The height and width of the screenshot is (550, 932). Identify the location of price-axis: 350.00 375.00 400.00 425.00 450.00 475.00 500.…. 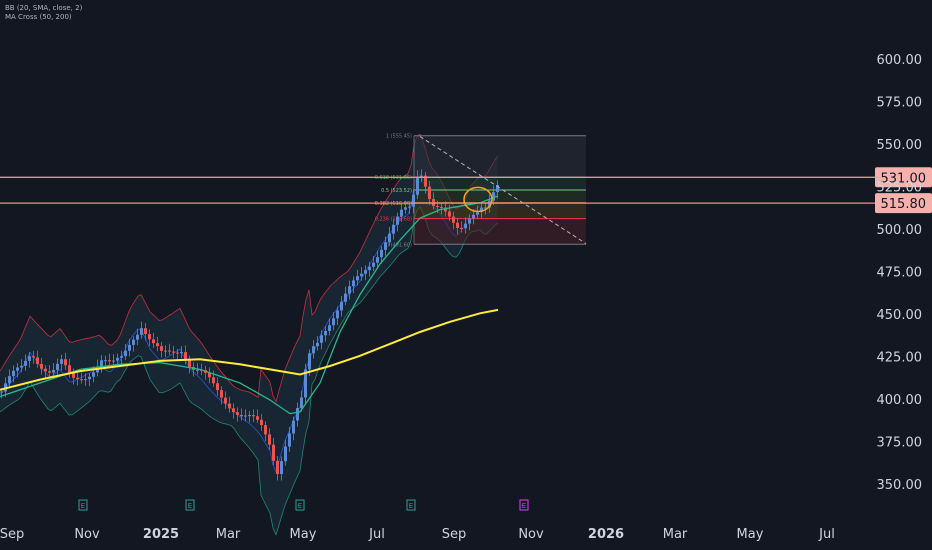
(900, 273).